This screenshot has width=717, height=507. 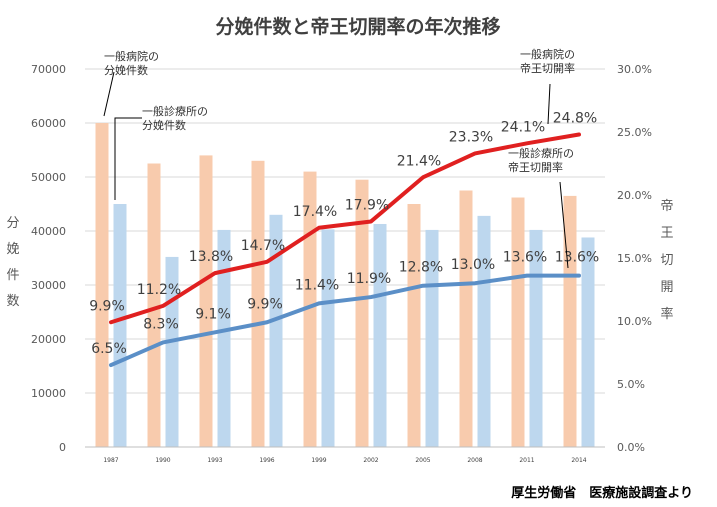 I want to click on x-tick-label: 2002, so click(x=370, y=460).